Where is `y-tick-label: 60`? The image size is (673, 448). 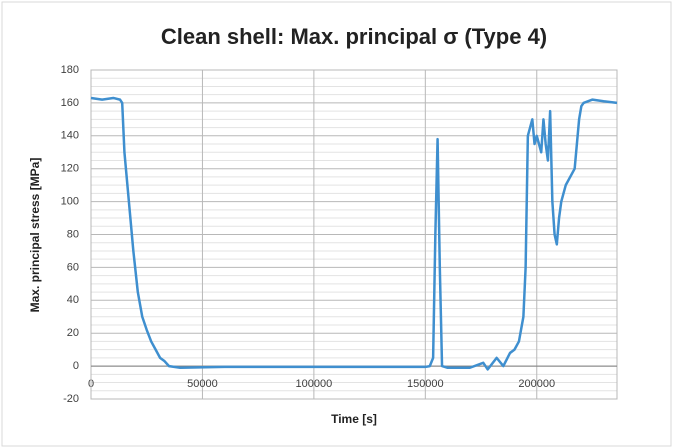
y-tick-label: 60 is located at coordinates (73, 267).